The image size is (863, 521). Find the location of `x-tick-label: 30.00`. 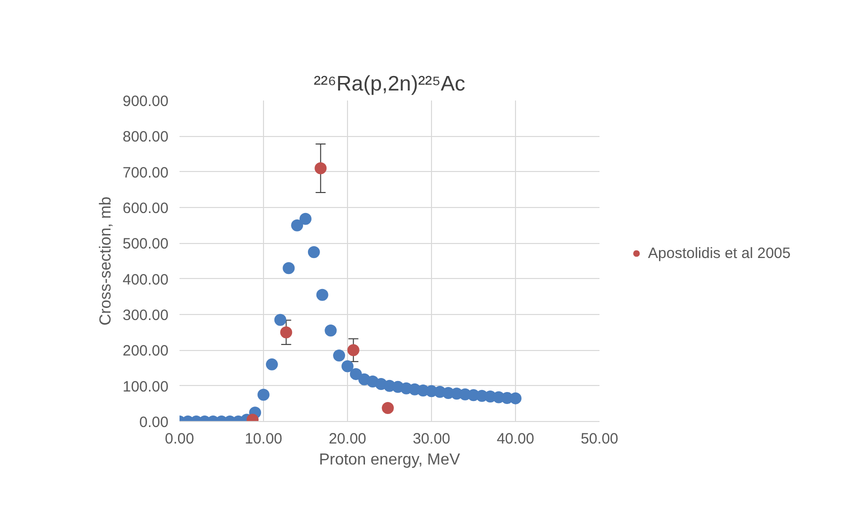

x-tick-label: 30.00 is located at coordinates (431, 439).